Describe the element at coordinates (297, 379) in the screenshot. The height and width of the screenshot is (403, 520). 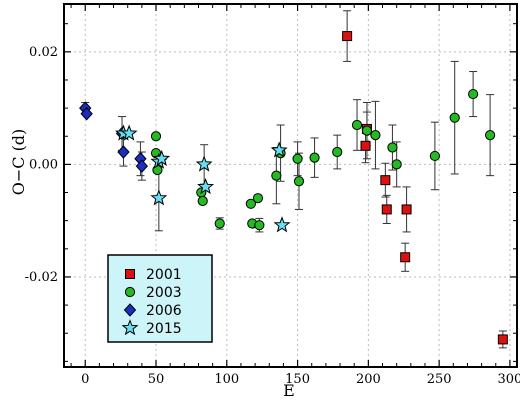
I see `x-tick-label: 150` at that location.